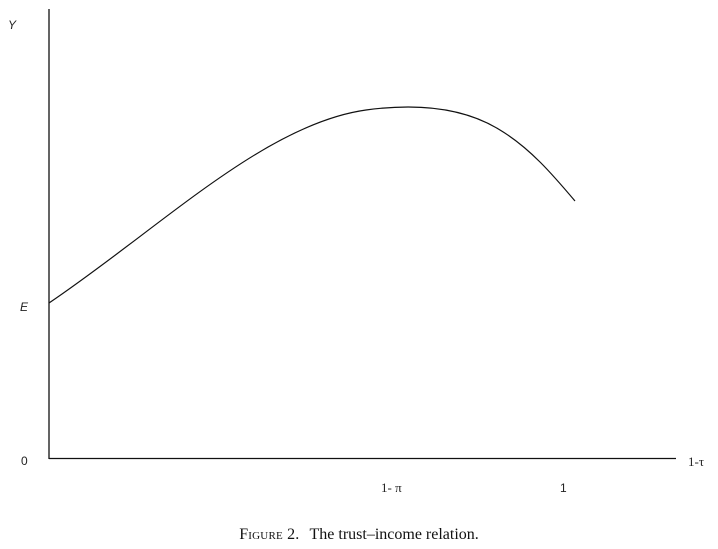  I want to click on x-axis-label: 1-τ, so click(696, 461).